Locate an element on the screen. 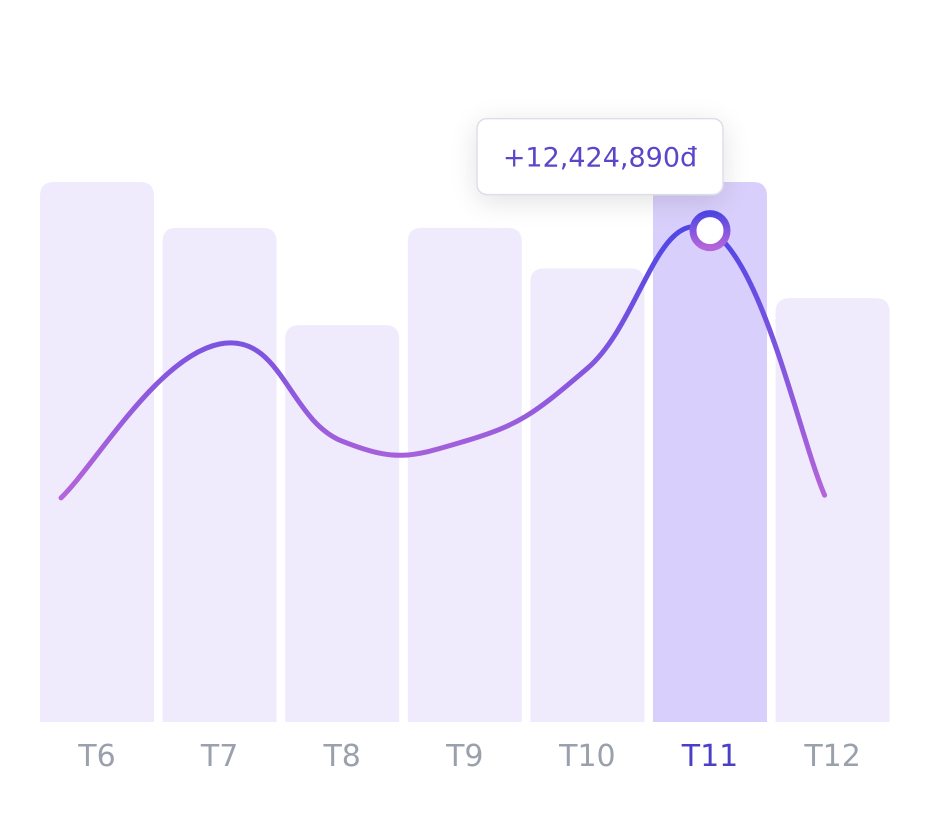  bar-t8 is located at coordinates (342, 523).